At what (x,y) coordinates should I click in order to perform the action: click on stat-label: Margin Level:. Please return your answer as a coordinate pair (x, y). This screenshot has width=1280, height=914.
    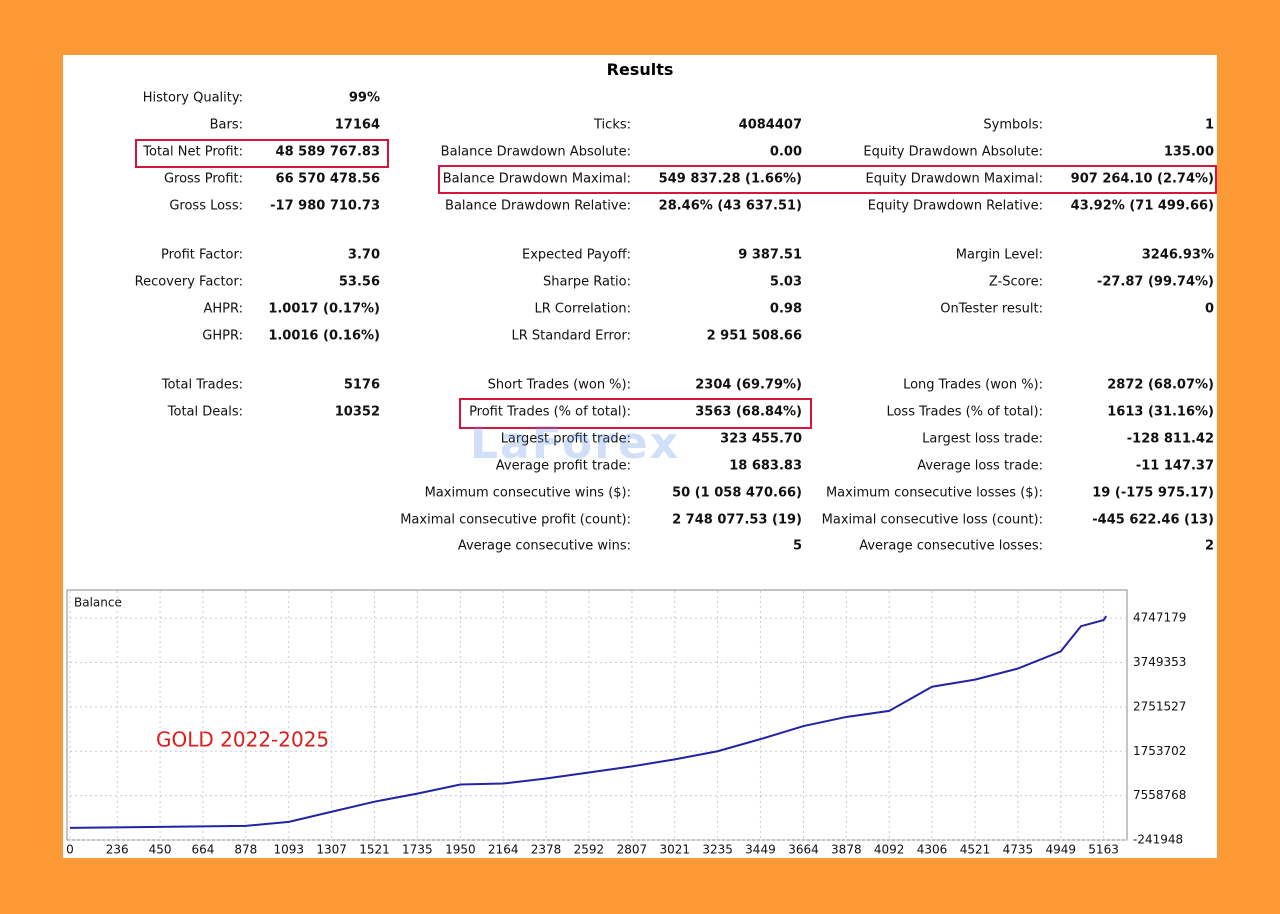
    Looking at the image, I should click on (999, 255).